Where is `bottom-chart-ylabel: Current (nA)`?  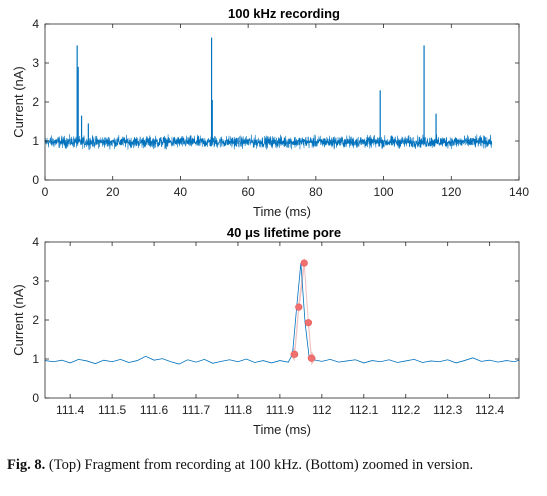
bottom-chart-ylabel: Current (nA) is located at coordinates (18, 320).